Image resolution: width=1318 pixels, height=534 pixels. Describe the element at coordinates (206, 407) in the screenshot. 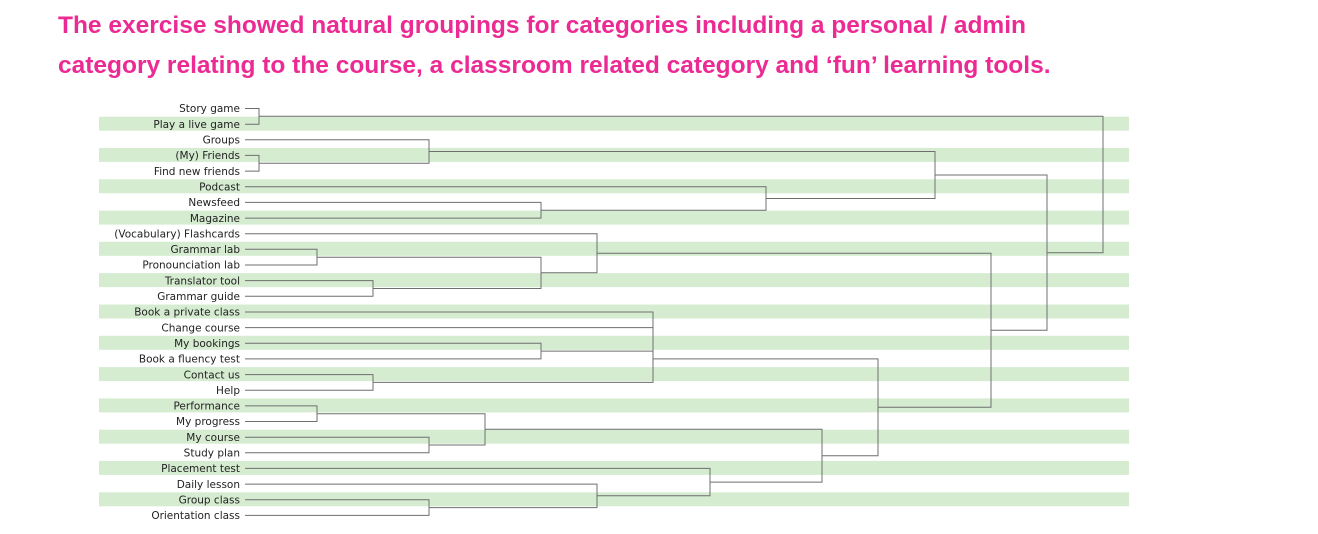

I see `leaf-label: Performance` at that location.